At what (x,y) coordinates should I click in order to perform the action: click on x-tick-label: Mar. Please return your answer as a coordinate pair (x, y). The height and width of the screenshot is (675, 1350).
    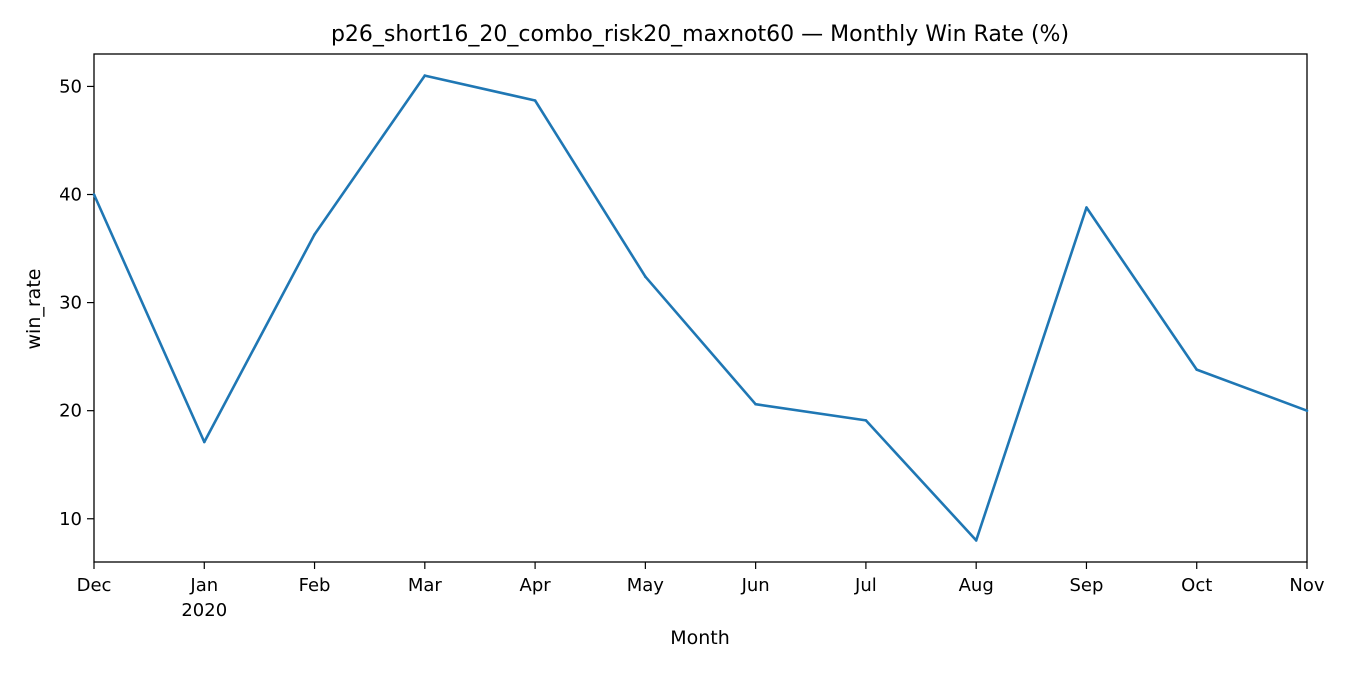
    Looking at the image, I should click on (425, 585).